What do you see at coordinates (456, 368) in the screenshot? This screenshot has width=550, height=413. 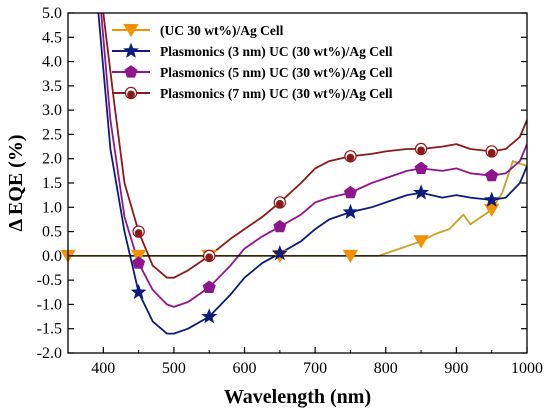 I see `x-tick-label: 900` at bounding box center [456, 368].